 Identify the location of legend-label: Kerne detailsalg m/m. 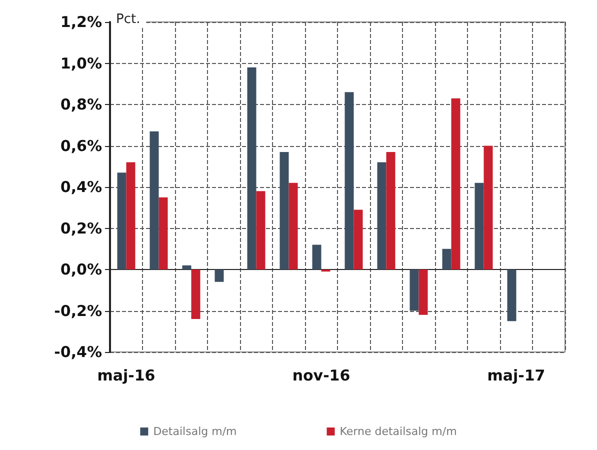
(398, 431).